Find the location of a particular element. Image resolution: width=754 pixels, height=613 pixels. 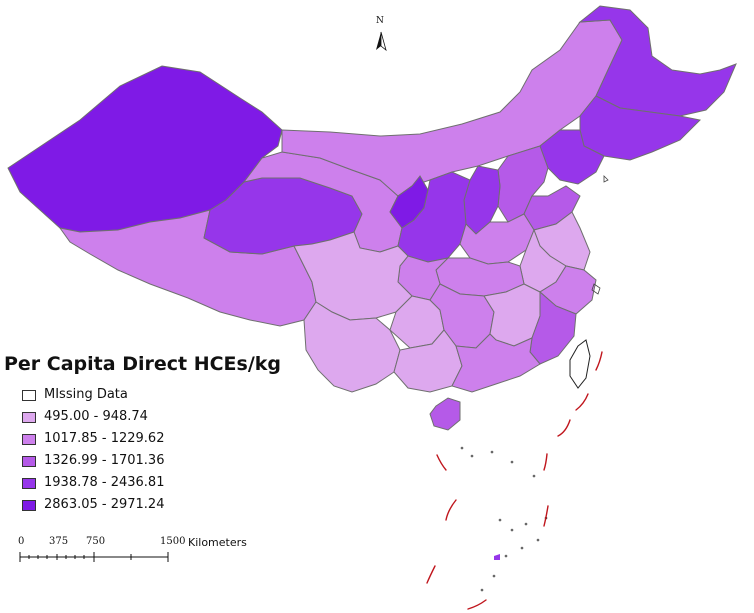

region-taiwan is located at coordinates (580, 364).